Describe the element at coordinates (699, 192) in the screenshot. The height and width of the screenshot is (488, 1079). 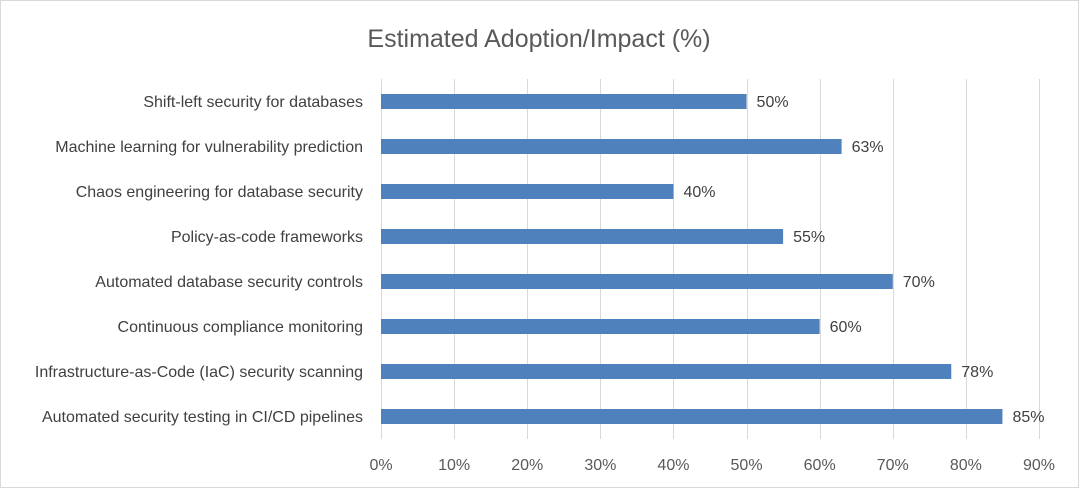
I see `data-label: 40%` at that location.